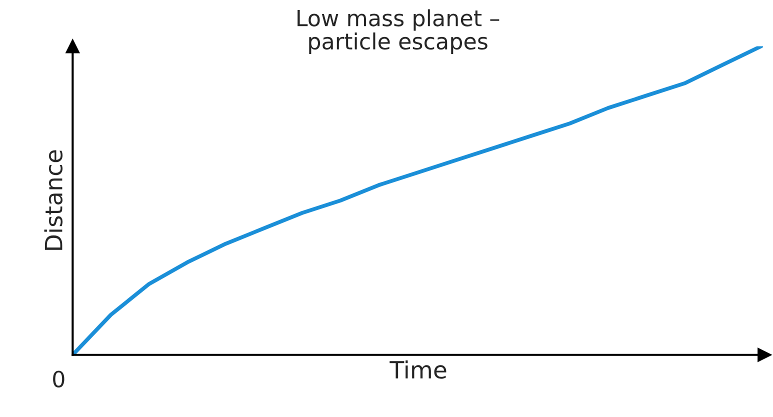 This screenshot has width=773, height=417. What do you see at coordinates (418, 369) in the screenshot?
I see `x-axis-title: Time` at bounding box center [418, 369].